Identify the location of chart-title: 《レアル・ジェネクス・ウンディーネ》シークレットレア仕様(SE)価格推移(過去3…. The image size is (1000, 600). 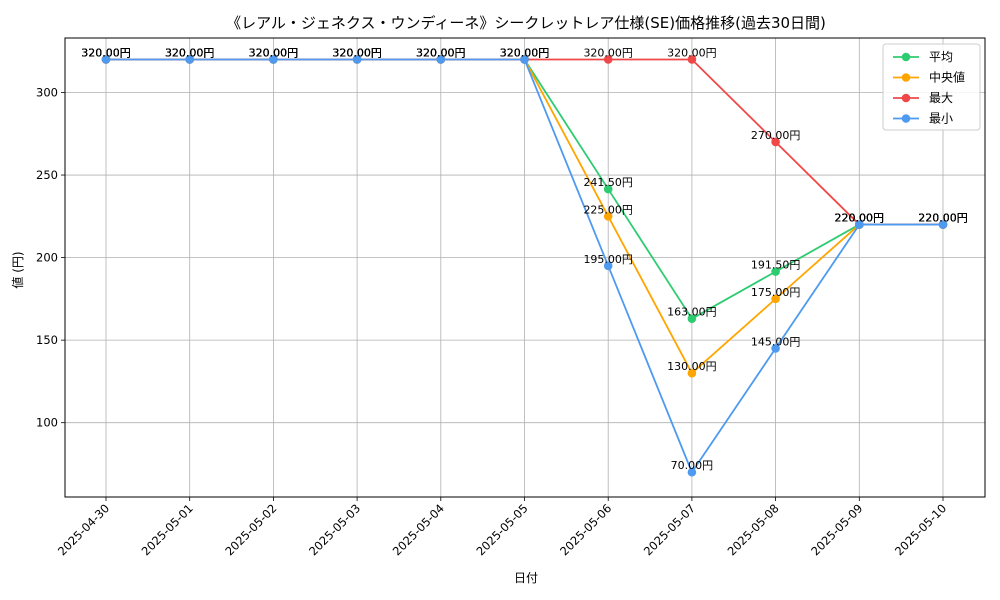
(526, 23).